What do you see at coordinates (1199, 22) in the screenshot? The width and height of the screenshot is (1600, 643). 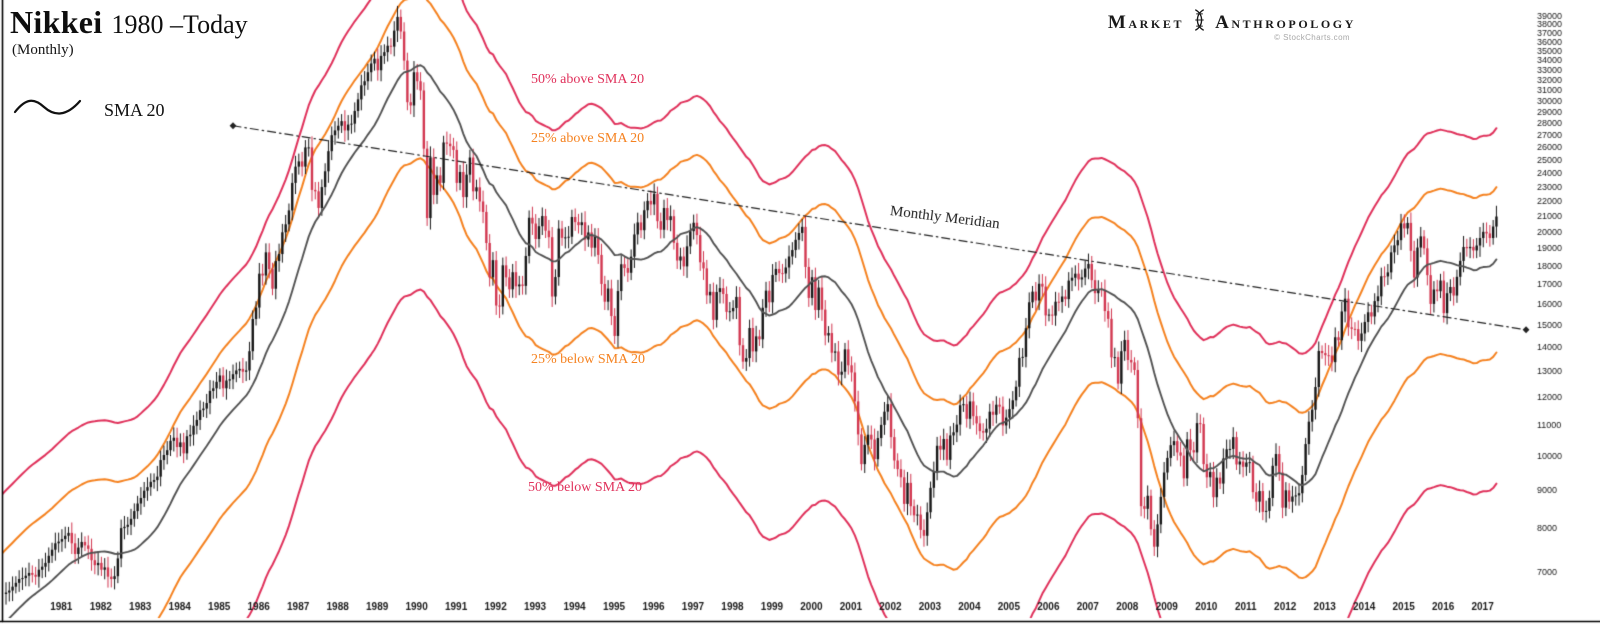 I see `dna-helix-icon` at bounding box center [1199, 22].